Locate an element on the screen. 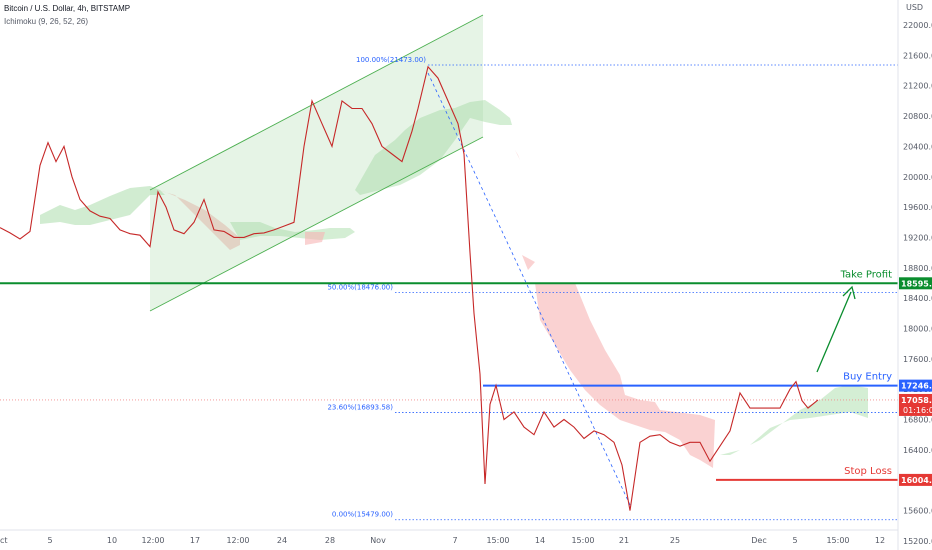 The width and height of the screenshot is (932, 550). time-tick-label: 7 is located at coordinates (454, 540).